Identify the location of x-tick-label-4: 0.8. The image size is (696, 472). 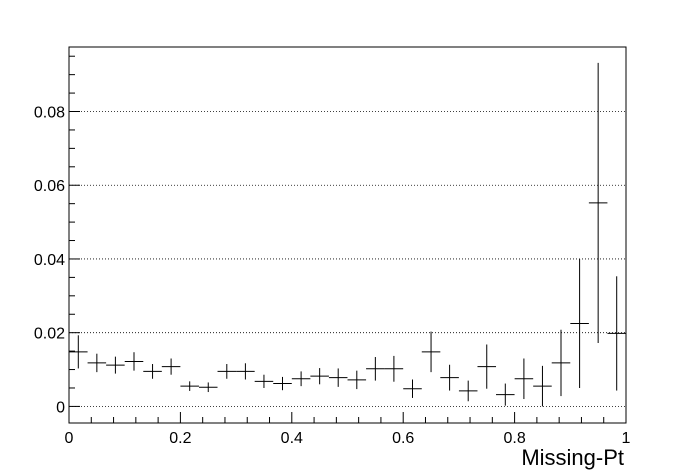
(514, 438).